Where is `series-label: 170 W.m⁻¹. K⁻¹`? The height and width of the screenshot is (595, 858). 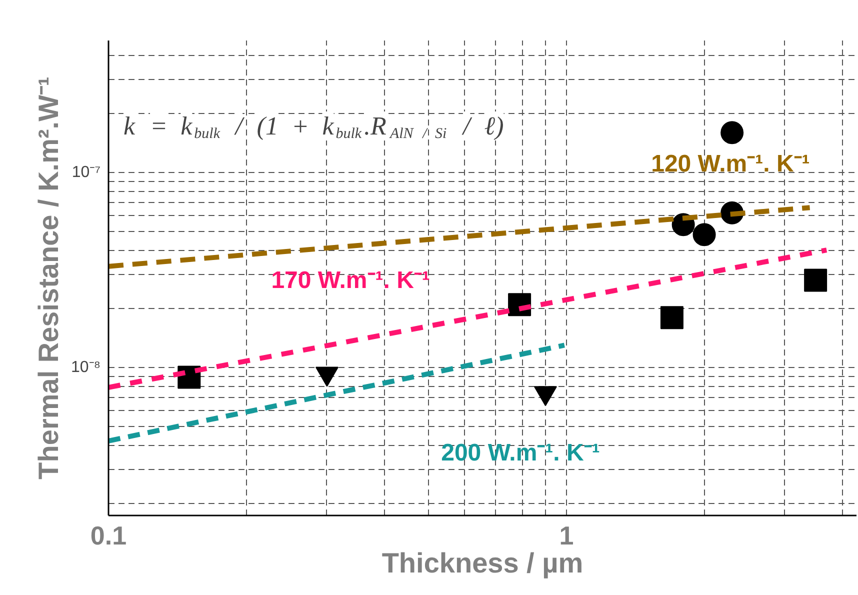 series-label: 170 W.m⁻¹. K⁻¹ is located at coordinates (350, 280).